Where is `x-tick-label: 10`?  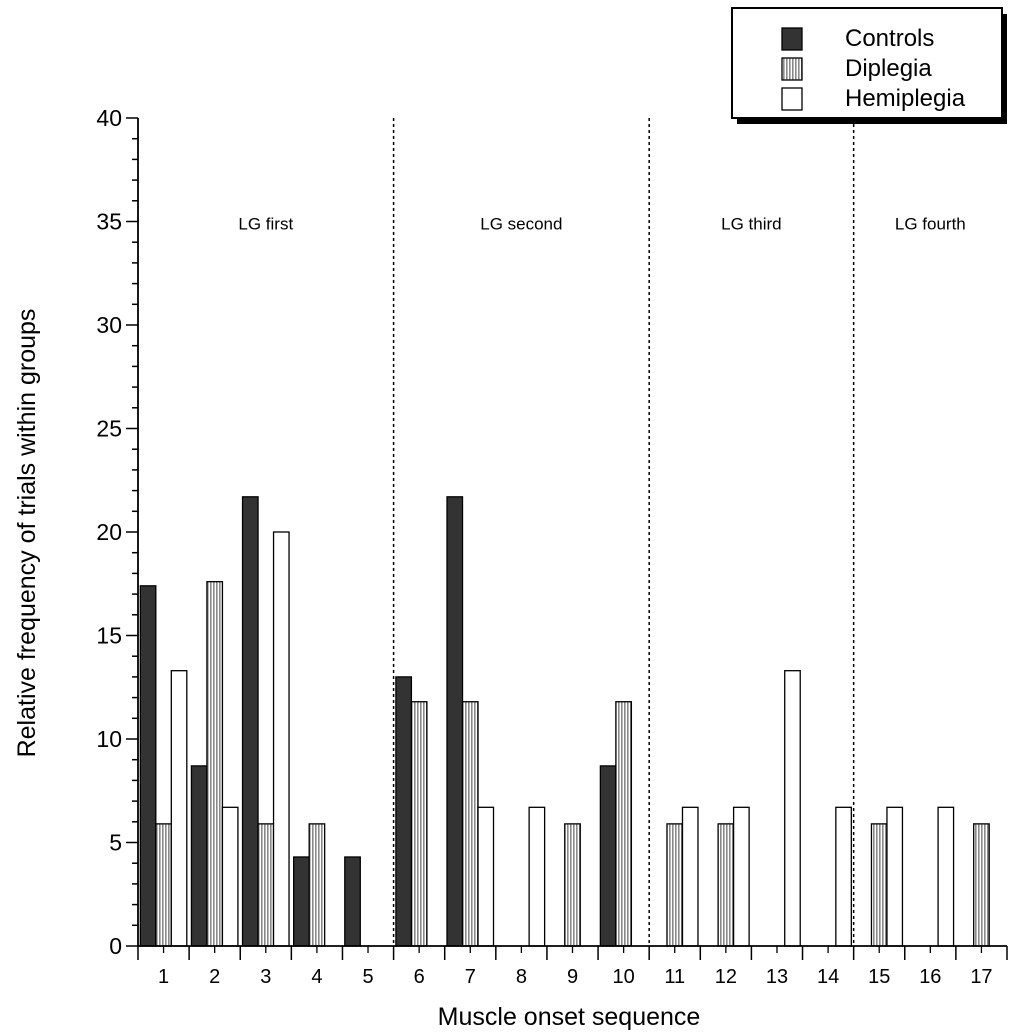
x-tick-label: 10 is located at coordinates (623, 977).